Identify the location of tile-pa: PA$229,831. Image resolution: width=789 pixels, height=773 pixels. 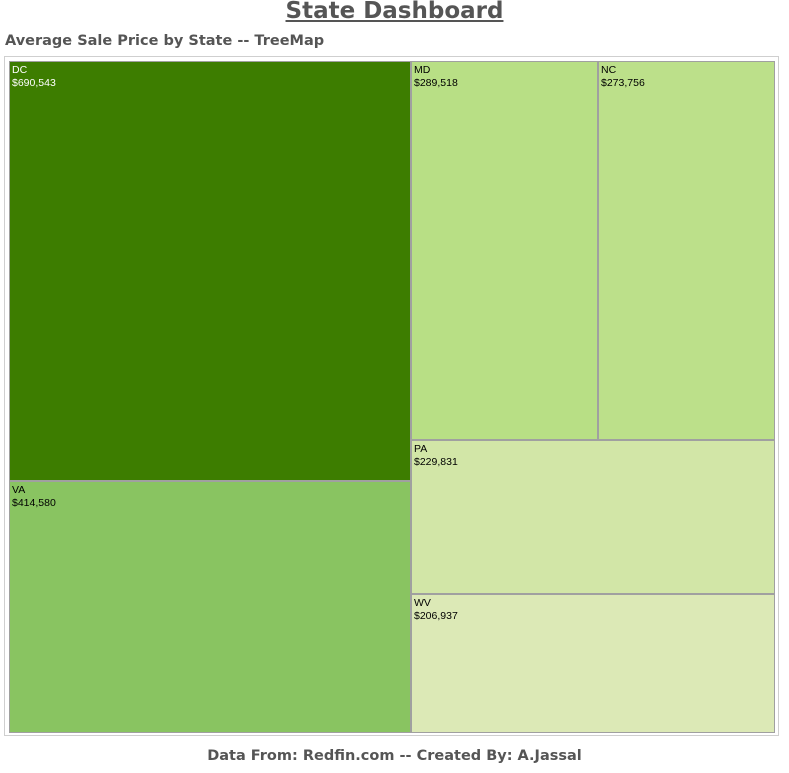
(593, 517).